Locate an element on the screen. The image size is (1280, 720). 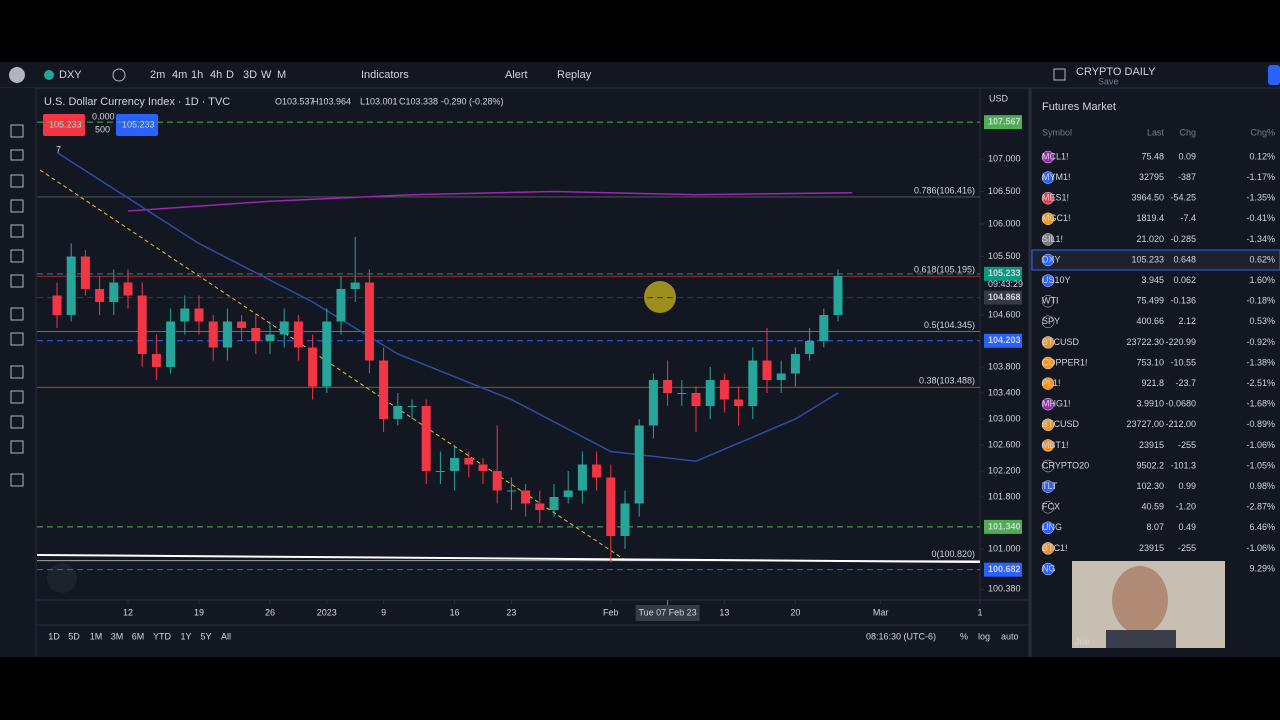
row-symbol: UNG is located at coordinates (1052, 527).